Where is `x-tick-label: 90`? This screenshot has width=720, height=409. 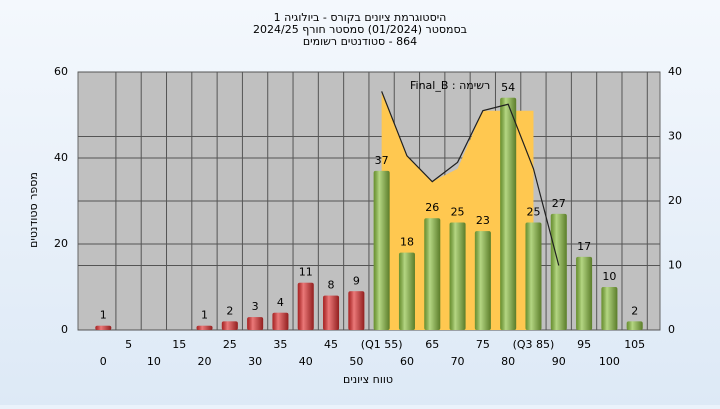
x-tick-label: 90 is located at coordinates (559, 361).